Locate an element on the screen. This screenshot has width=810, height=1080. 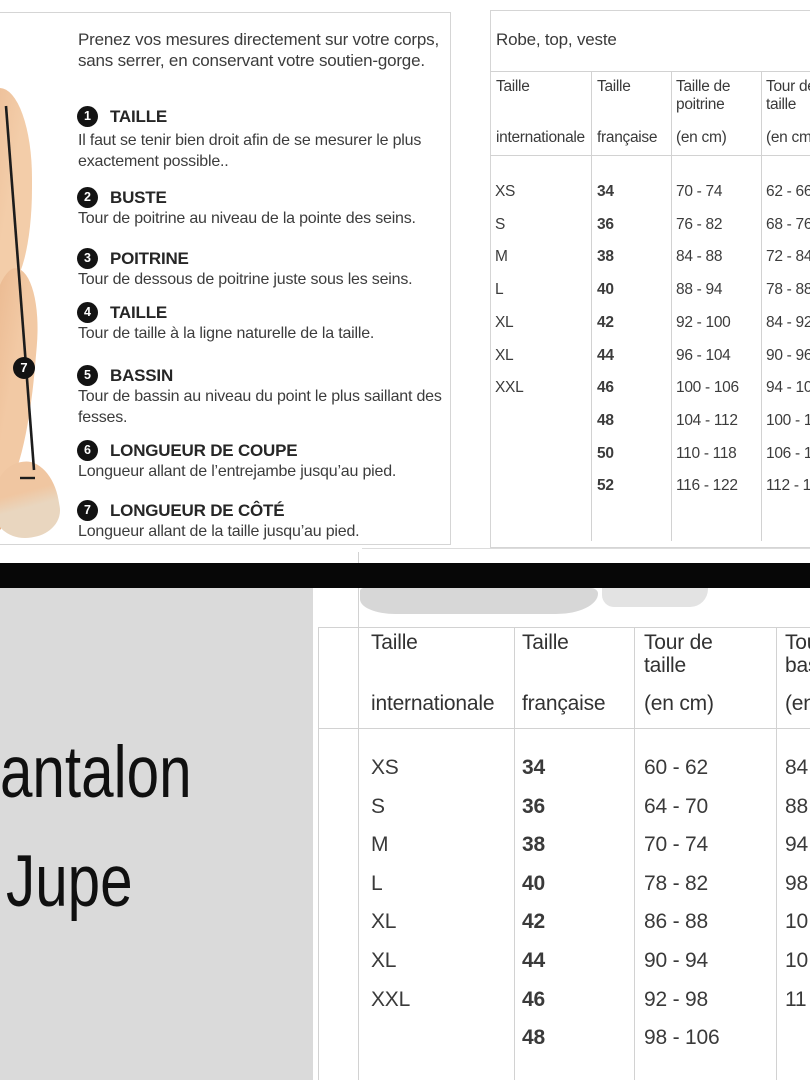
item-title: BASSIN is located at coordinates (142, 375).